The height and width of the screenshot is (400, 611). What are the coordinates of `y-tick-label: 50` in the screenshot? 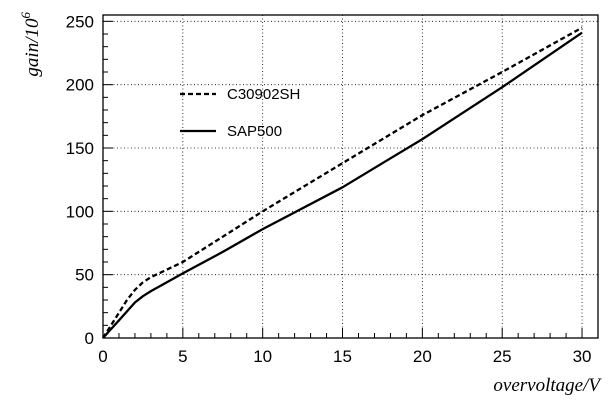 It's located at (84, 275).